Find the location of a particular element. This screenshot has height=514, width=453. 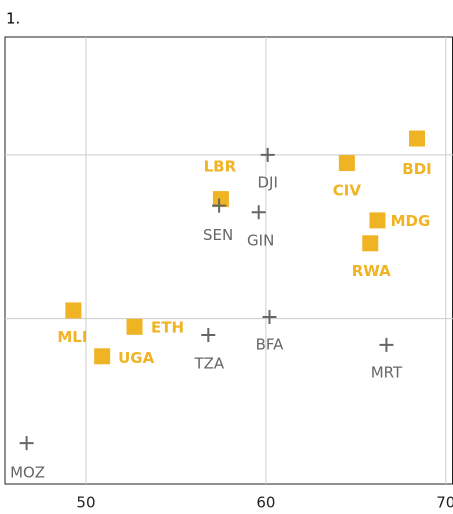

point-label: ETH is located at coordinates (167, 327).